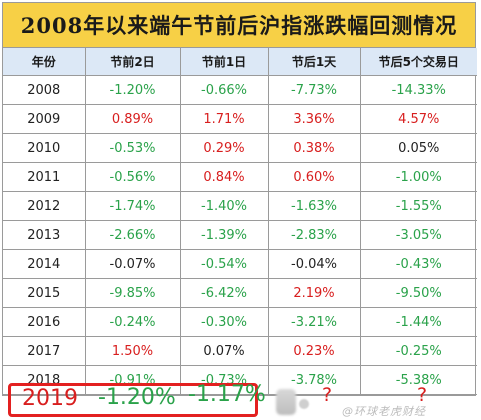  I want to click on cell-post-1: 0.38%, so click(314, 148).